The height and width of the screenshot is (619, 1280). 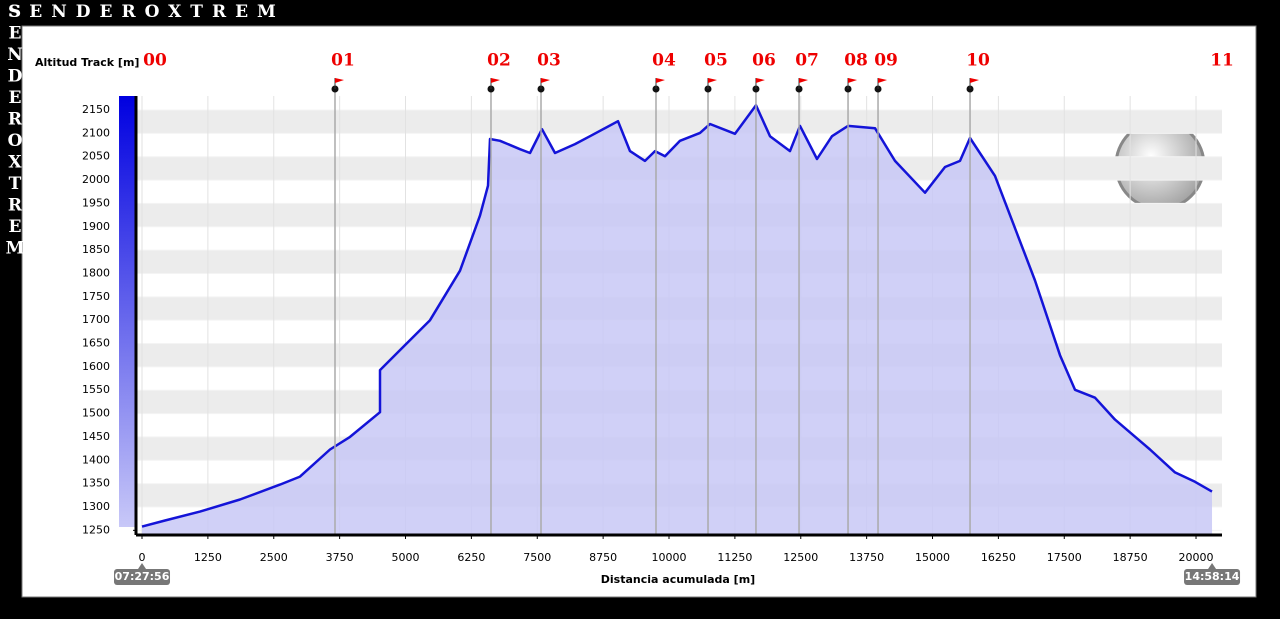 What do you see at coordinates (96, 156) in the screenshot?
I see `y-tick-label: 2050` at bounding box center [96, 156].